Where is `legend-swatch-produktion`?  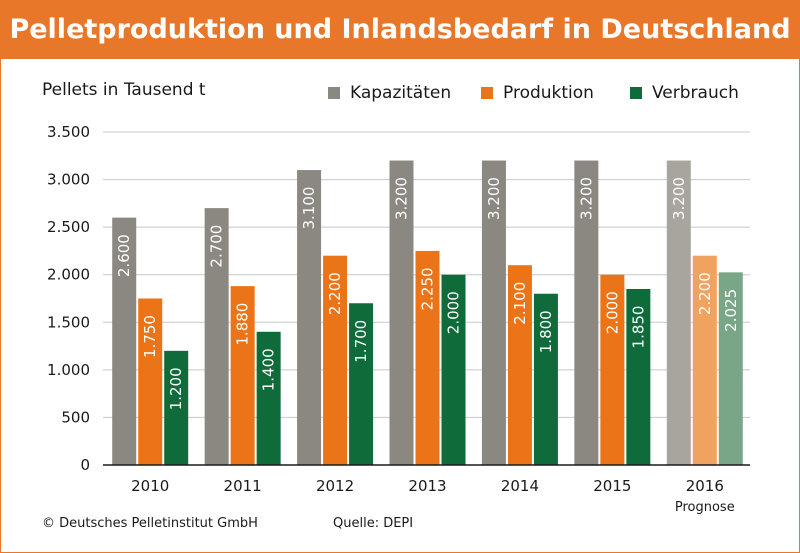
legend-swatch-produktion is located at coordinates (487, 93).